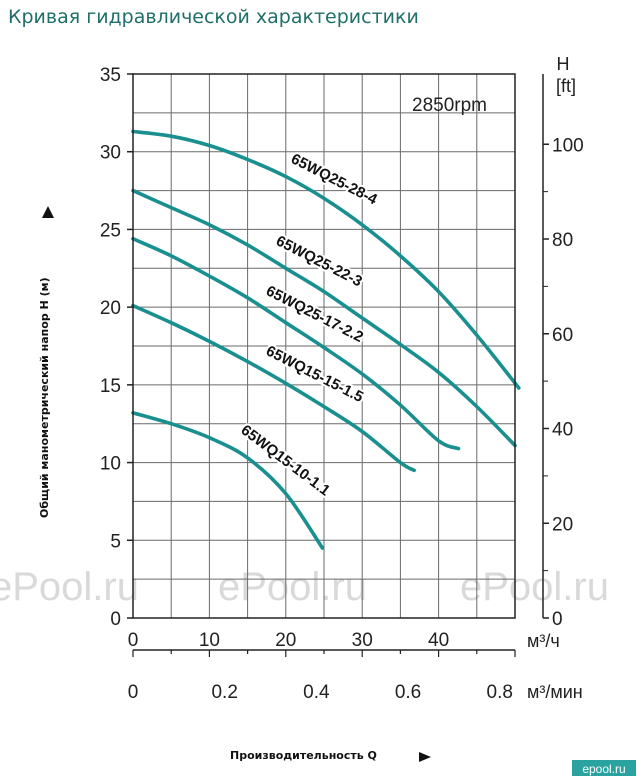 Image resolution: width=642 pixels, height=781 pixels. What do you see at coordinates (209, 640) in the screenshot?
I see `x-m3h-tick-label: 10` at bounding box center [209, 640].